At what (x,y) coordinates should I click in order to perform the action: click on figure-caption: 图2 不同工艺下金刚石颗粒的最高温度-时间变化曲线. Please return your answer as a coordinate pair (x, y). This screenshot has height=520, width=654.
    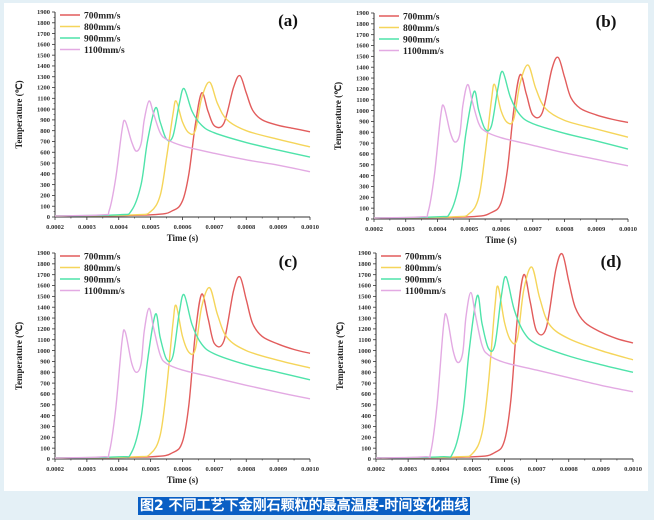
    Looking at the image, I should click on (304, 506).